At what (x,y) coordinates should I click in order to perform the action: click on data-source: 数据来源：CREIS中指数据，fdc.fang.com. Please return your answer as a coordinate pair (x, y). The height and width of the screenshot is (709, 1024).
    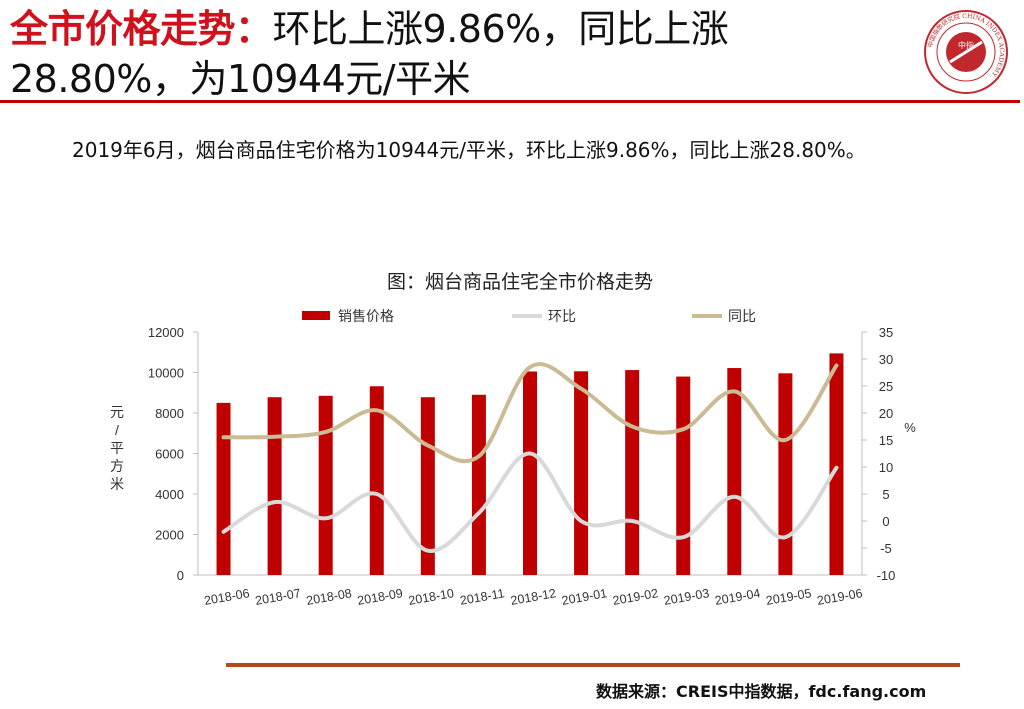
    Looking at the image, I should click on (761, 691).